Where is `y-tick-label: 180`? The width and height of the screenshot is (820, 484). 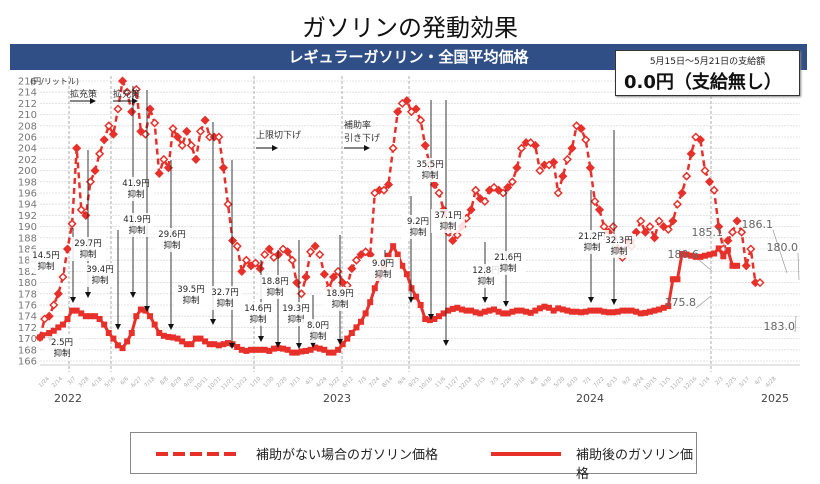 y-tick-label: 180 is located at coordinates (27, 283).